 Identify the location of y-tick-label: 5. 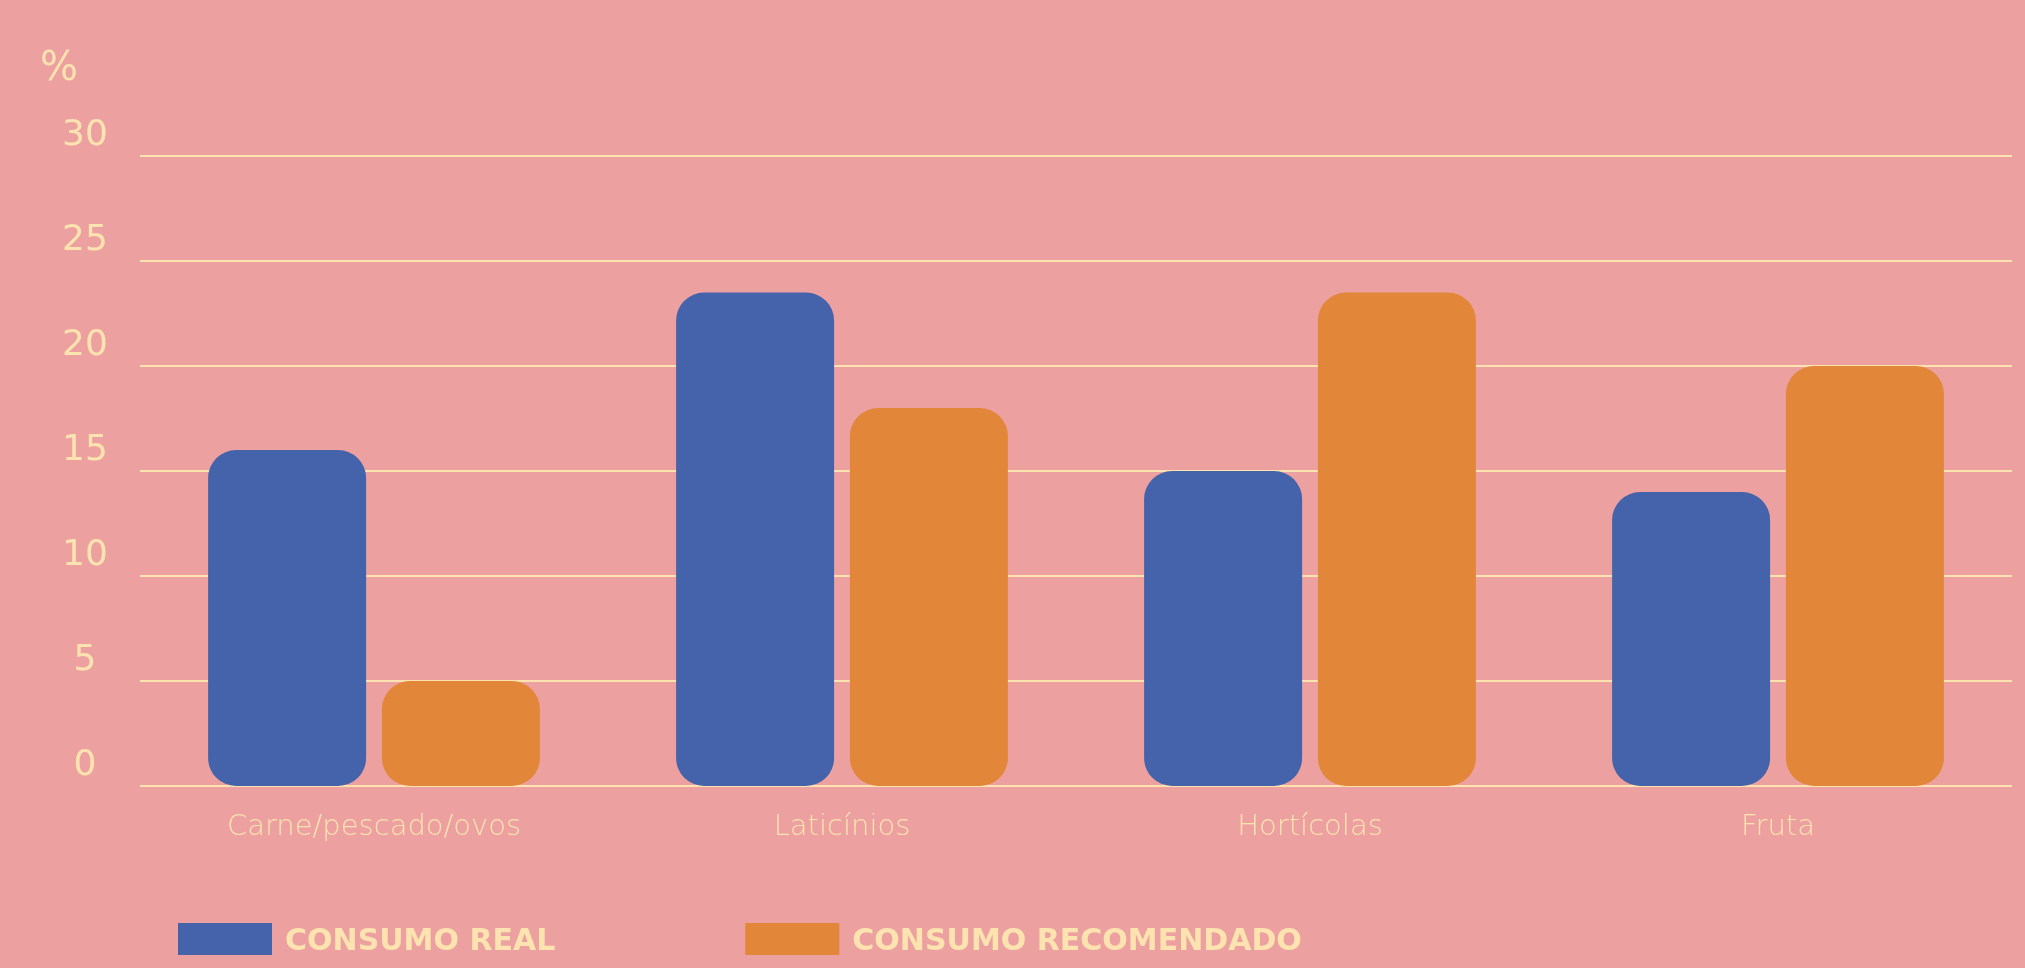
(85, 657).